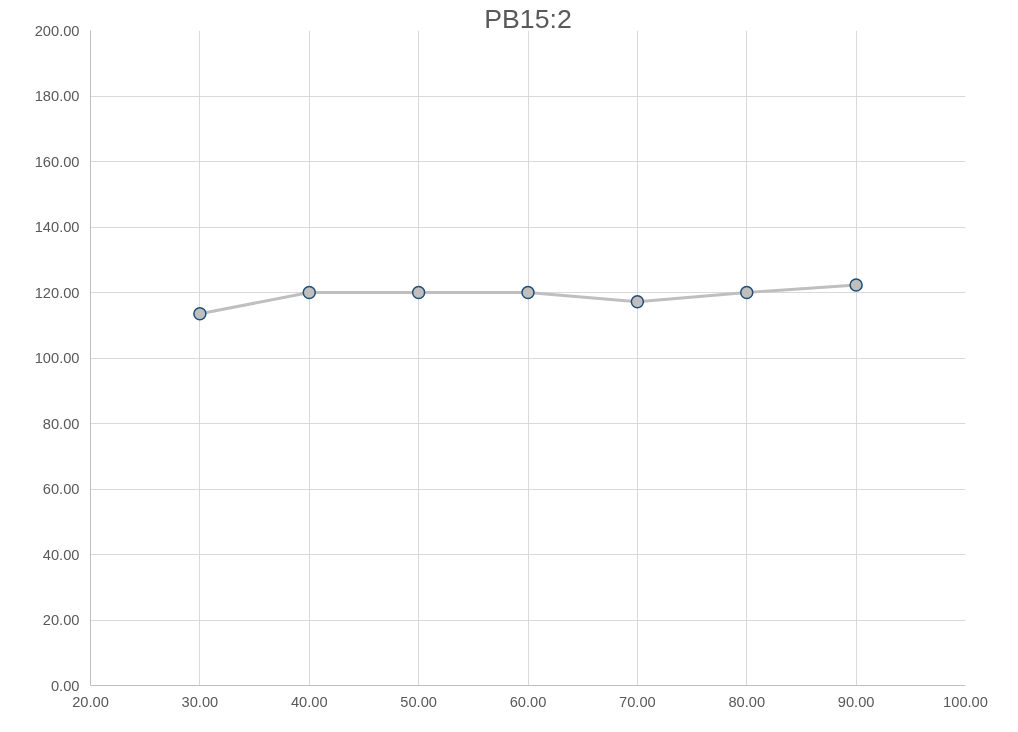 The image size is (1018, 732). Describe the element at coordinates (57, 358) in the screenshot. I see `y-tick-label: 100.00` at that location.